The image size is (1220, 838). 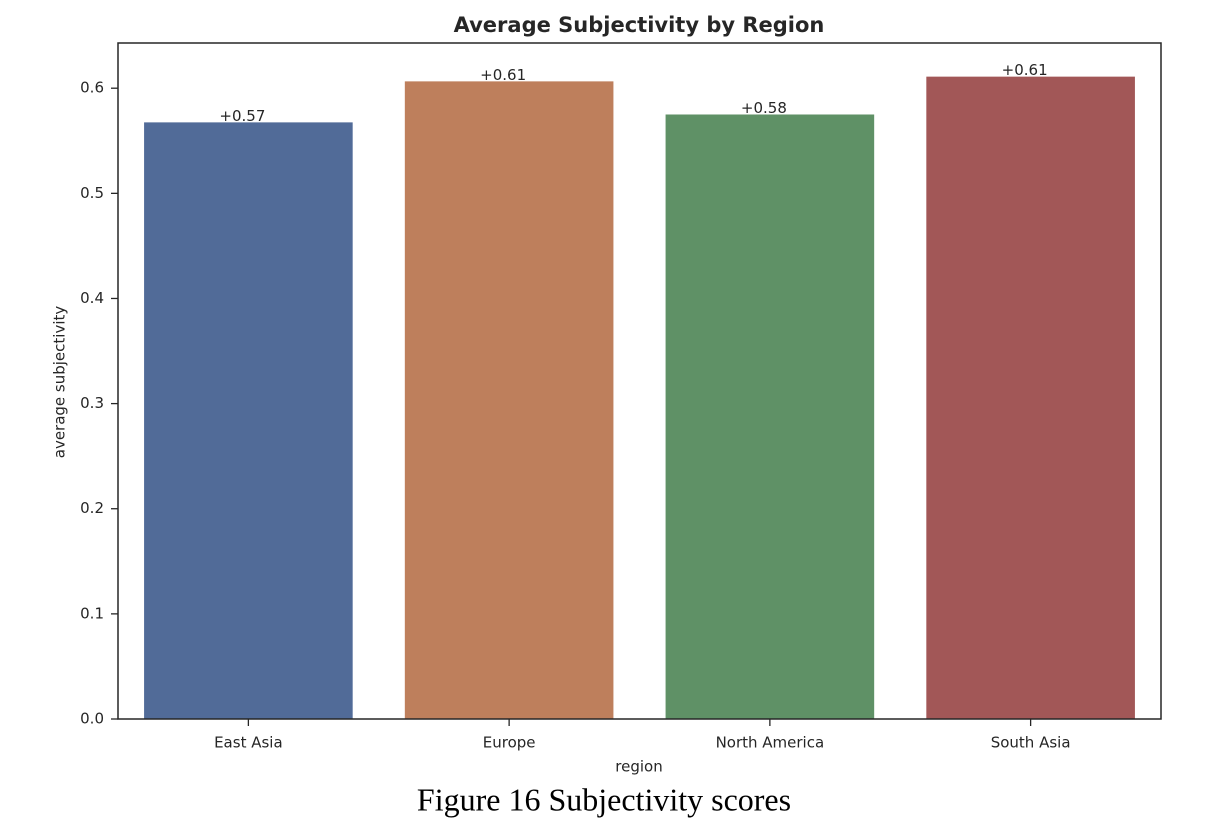 I want to click on y-tick-label: 0.2, so click(x=92, y=508).